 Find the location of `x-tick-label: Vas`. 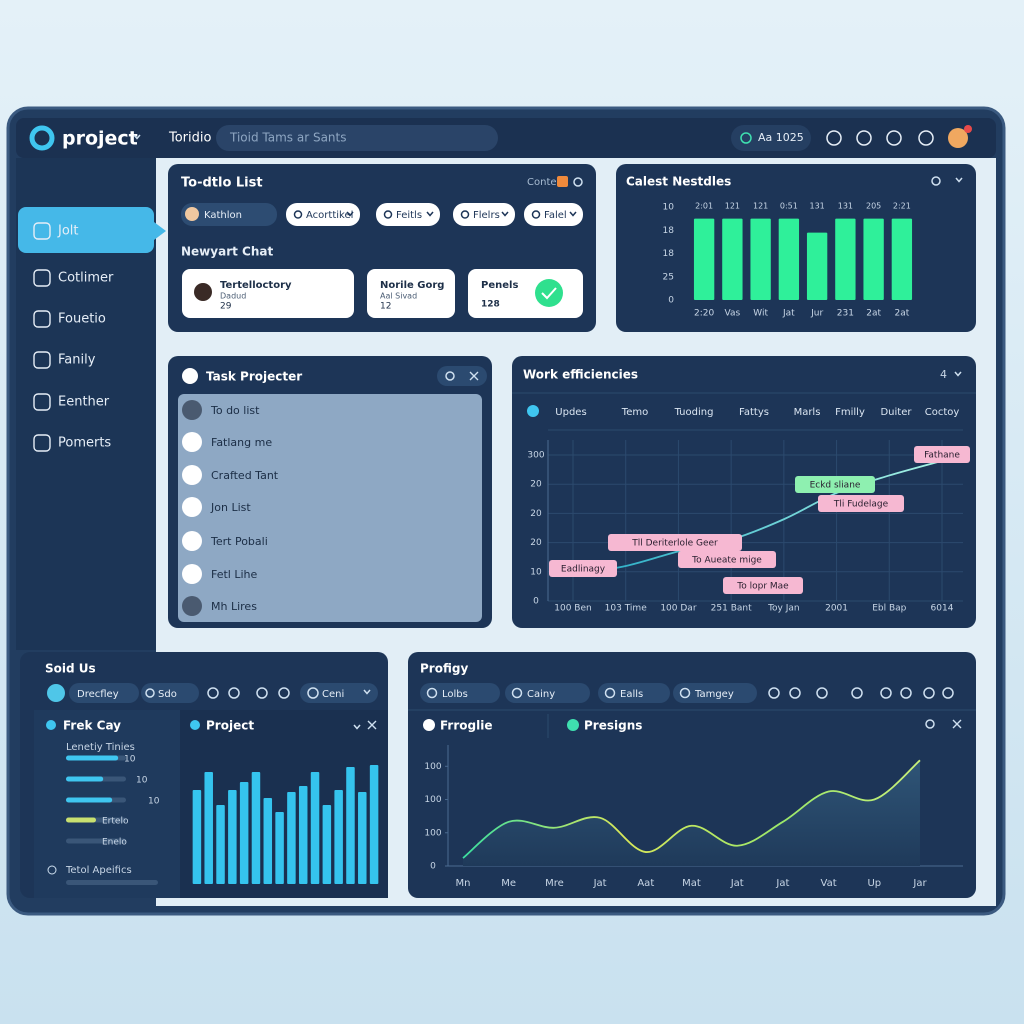

x-tick-label: Vas is located at coordinates (733, 314).